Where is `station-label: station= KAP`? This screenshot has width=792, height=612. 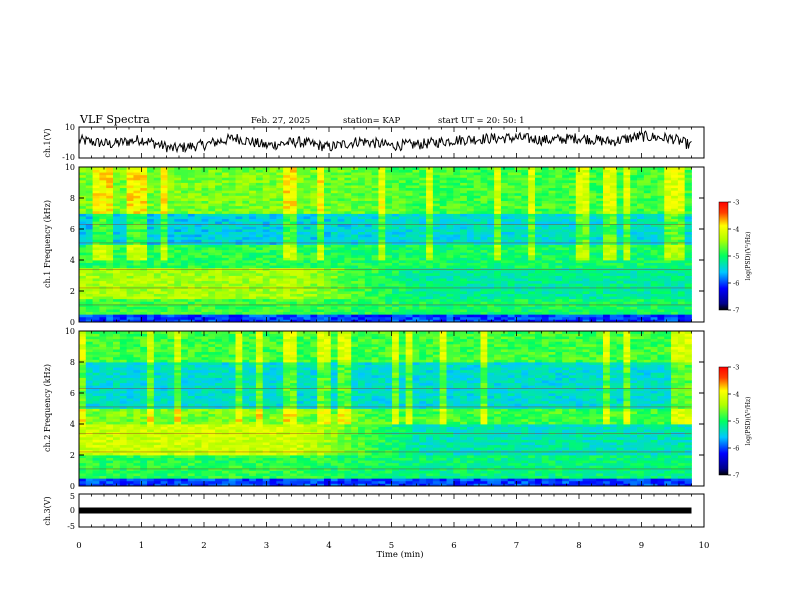
station-label: station= KAP is located at coordinates (372, 121).